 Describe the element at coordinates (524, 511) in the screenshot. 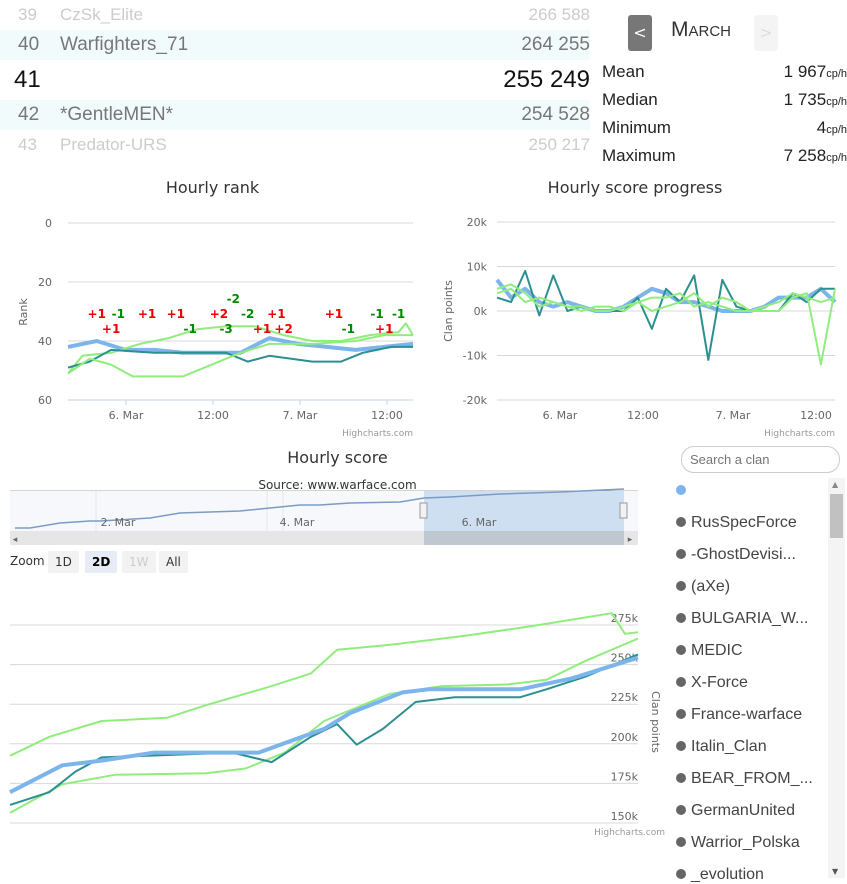

I see `navigator-selected-range` at that location.